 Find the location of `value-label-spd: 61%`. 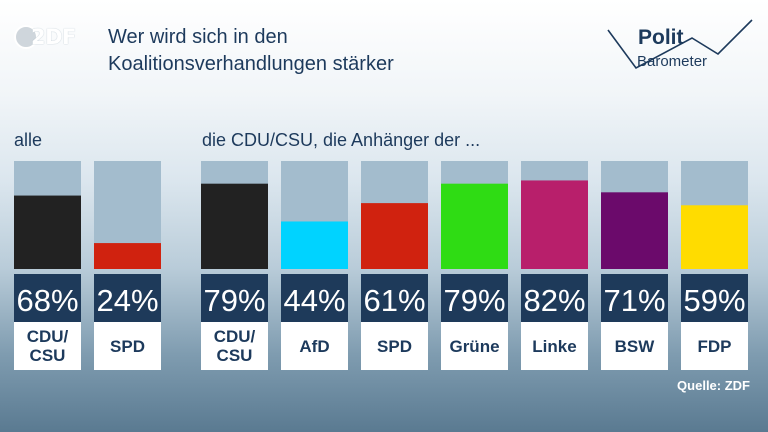

value-label-spd: 61% is located at coordinates (394, 300).